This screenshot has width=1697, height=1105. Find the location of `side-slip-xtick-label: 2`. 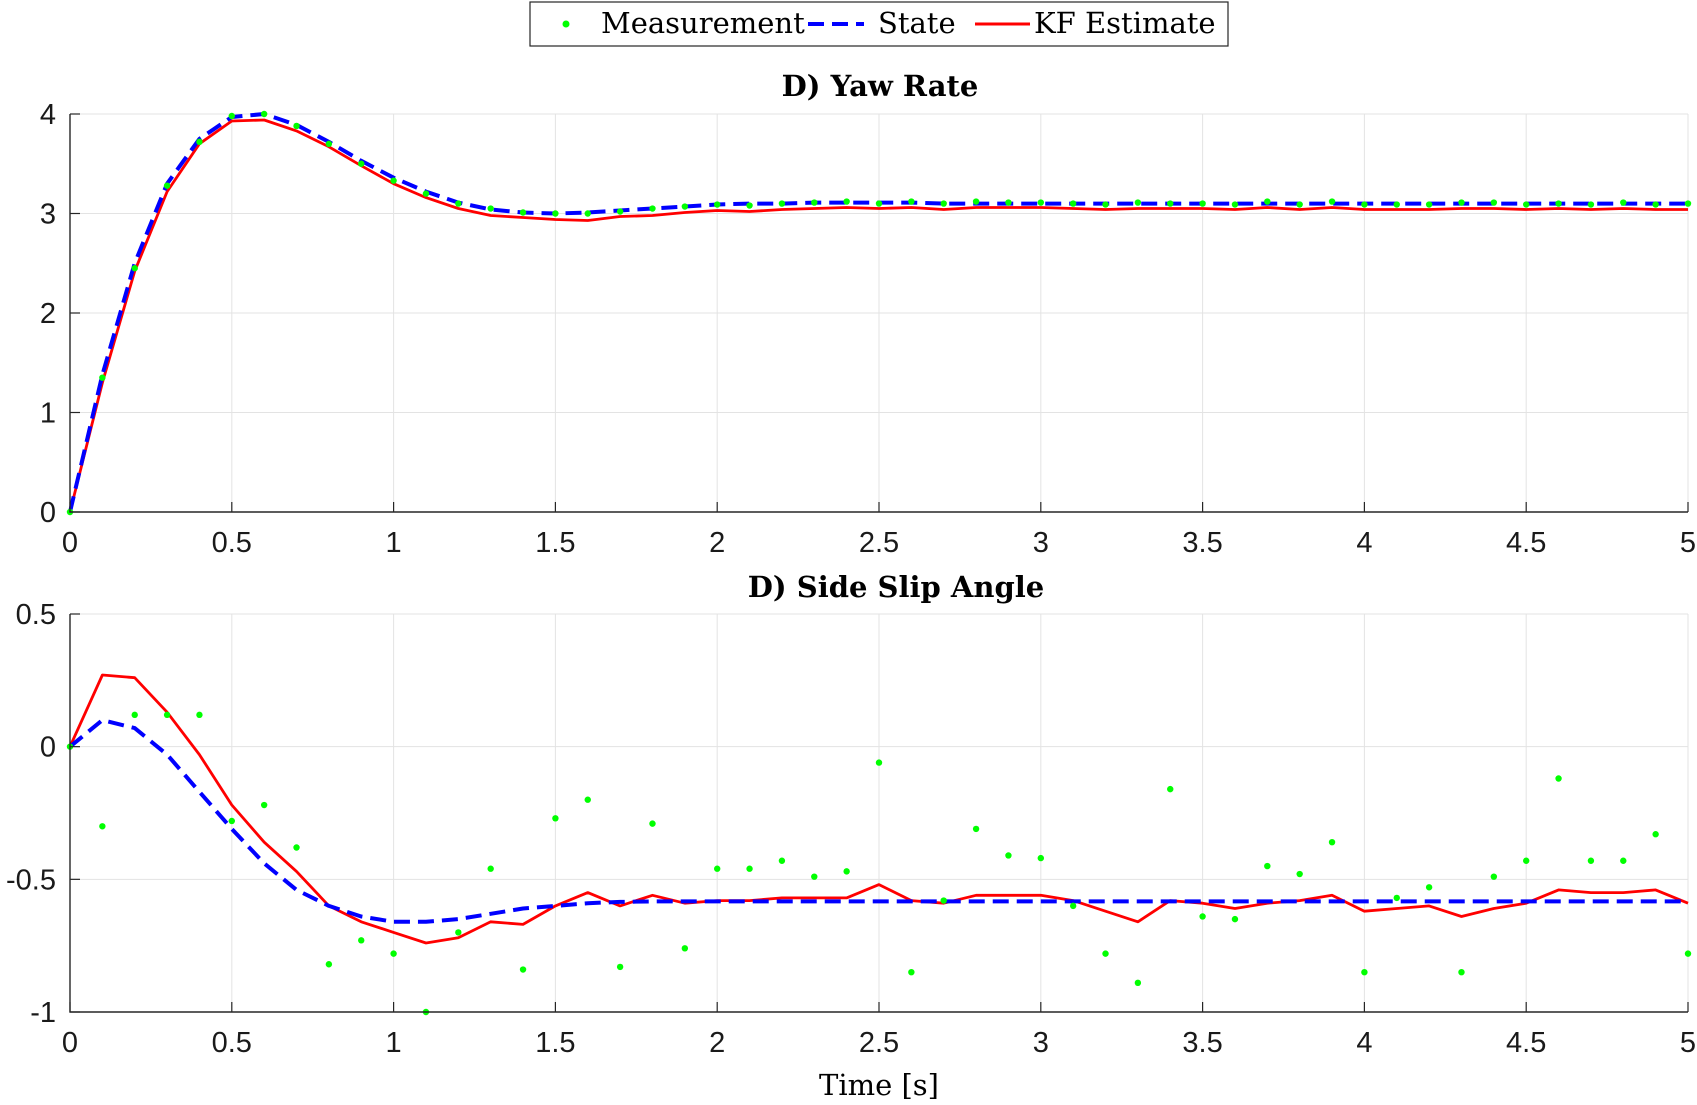

side-slip-xtick-label: 2 is located at coordinates (717, 1043).